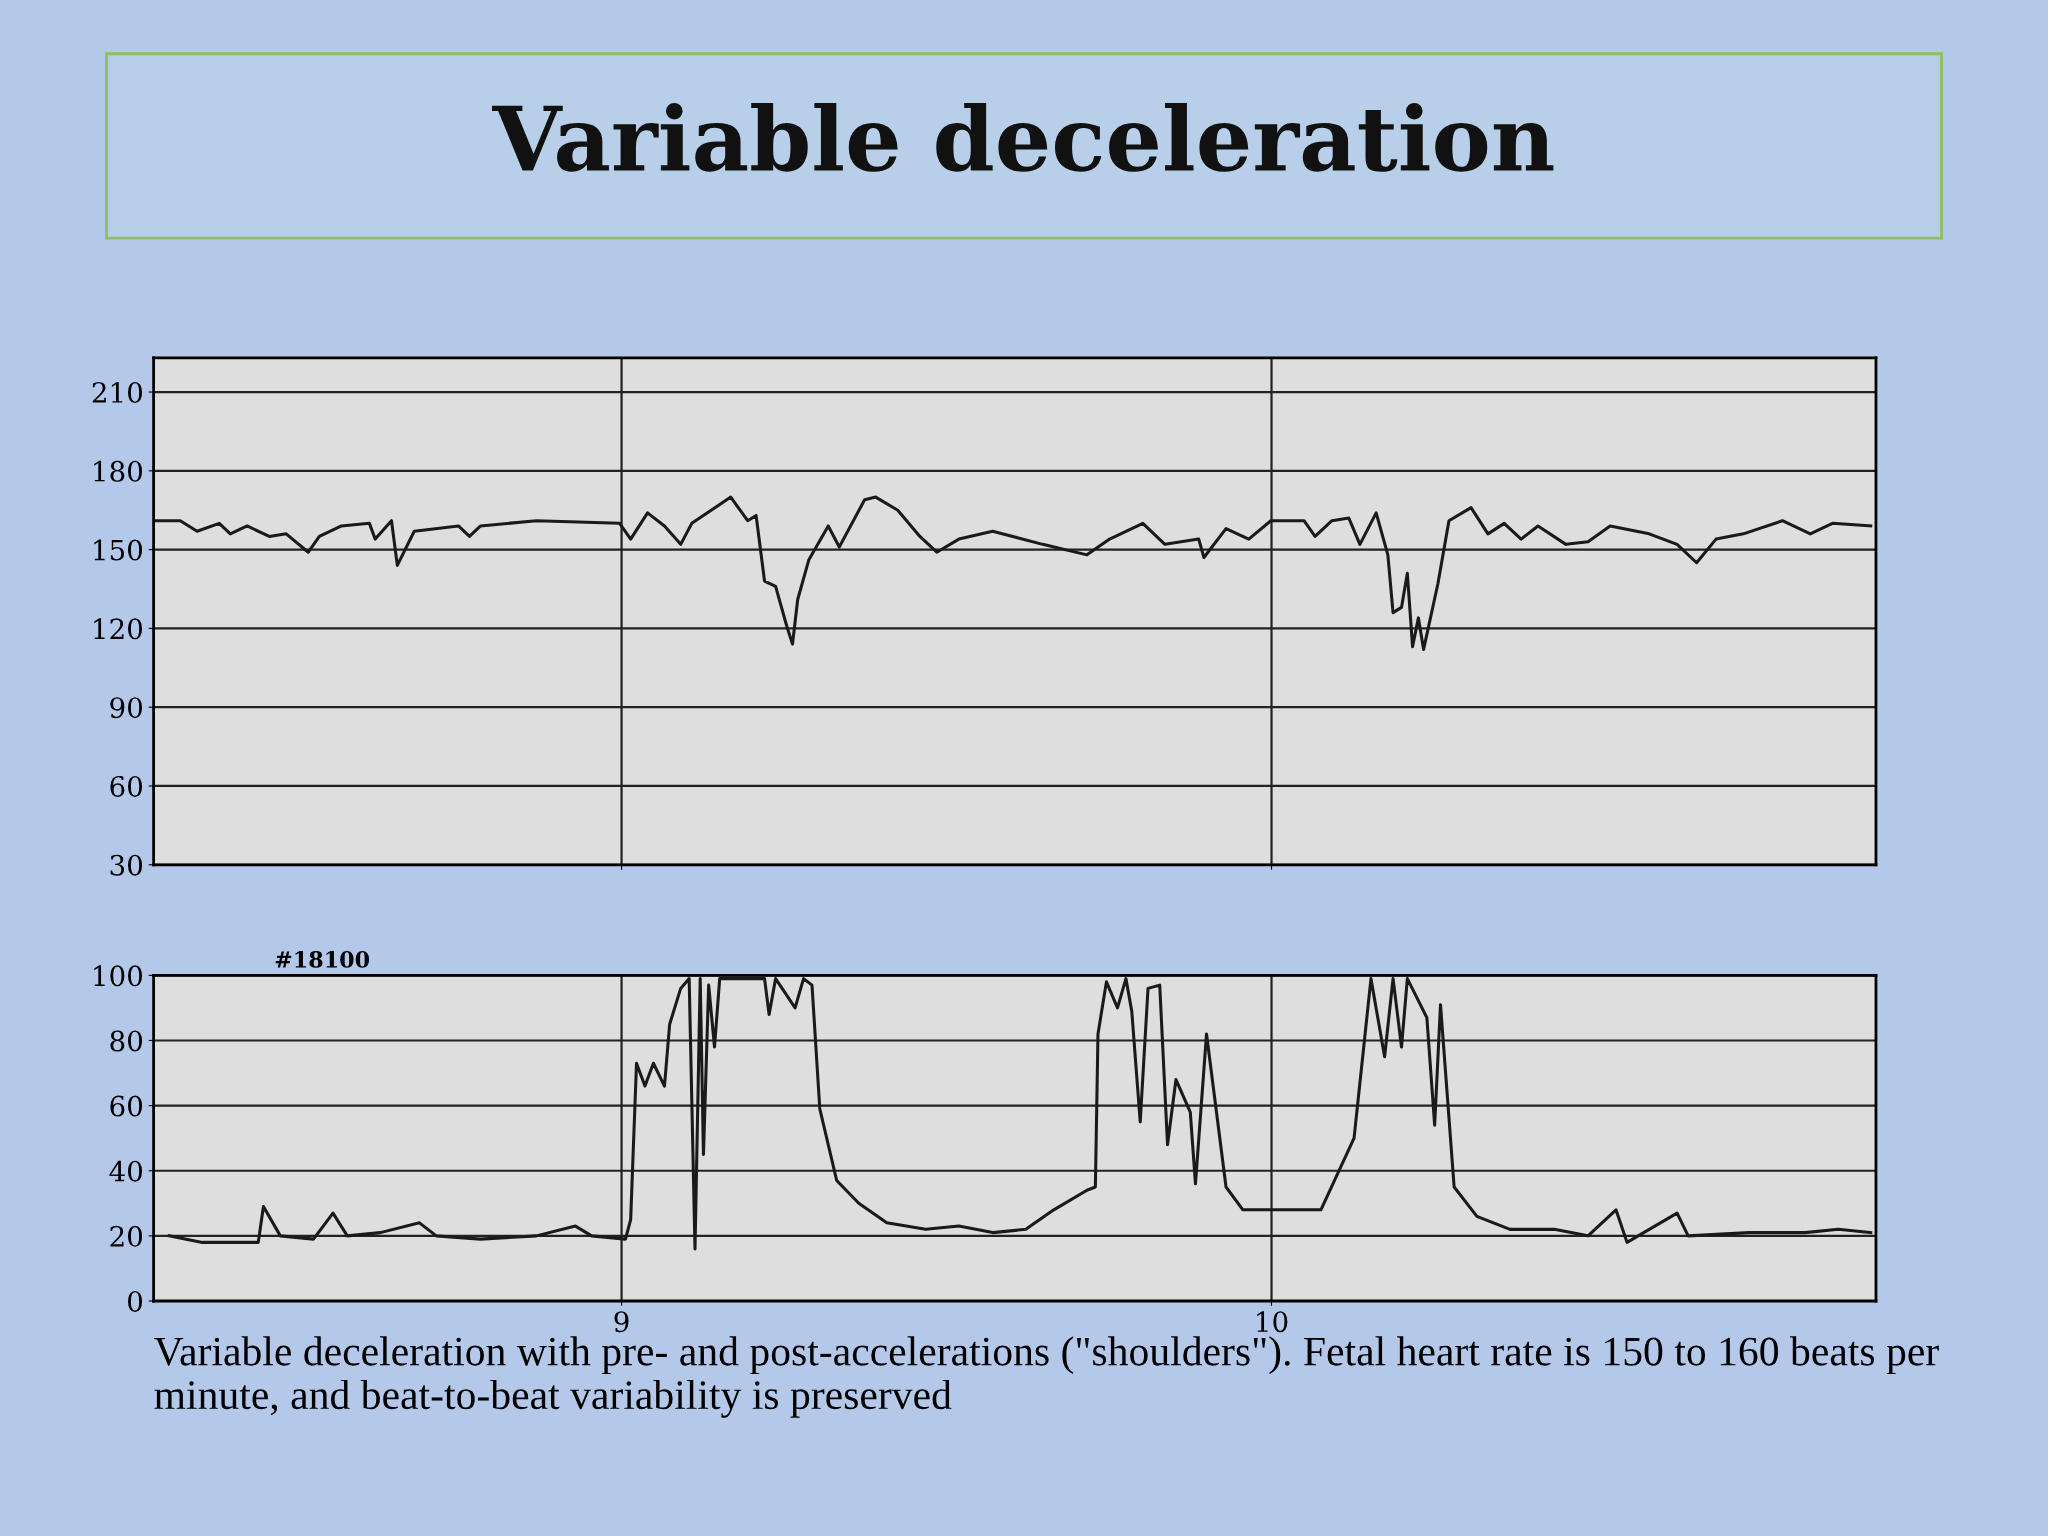  What do you see at coordinates (118, 976) in the screenshot?
I see `y-tick-label: 100` at bounding box center [118, 976].